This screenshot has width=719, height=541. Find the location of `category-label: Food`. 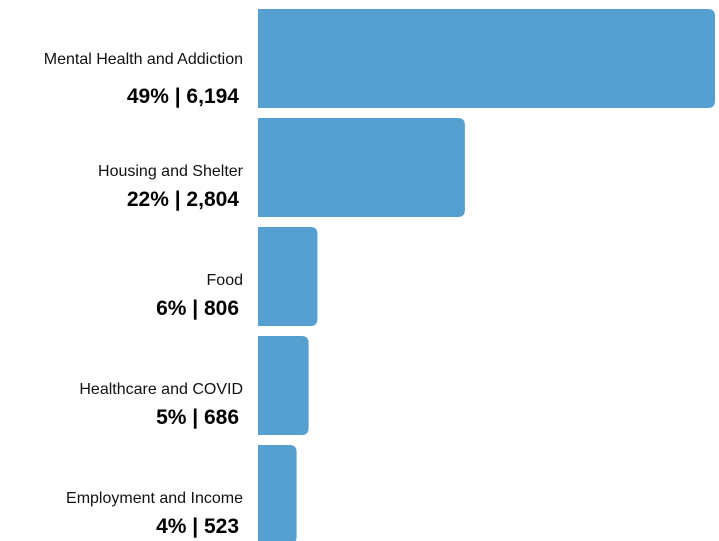

category-label: Food is located at coordinates (225, 280).